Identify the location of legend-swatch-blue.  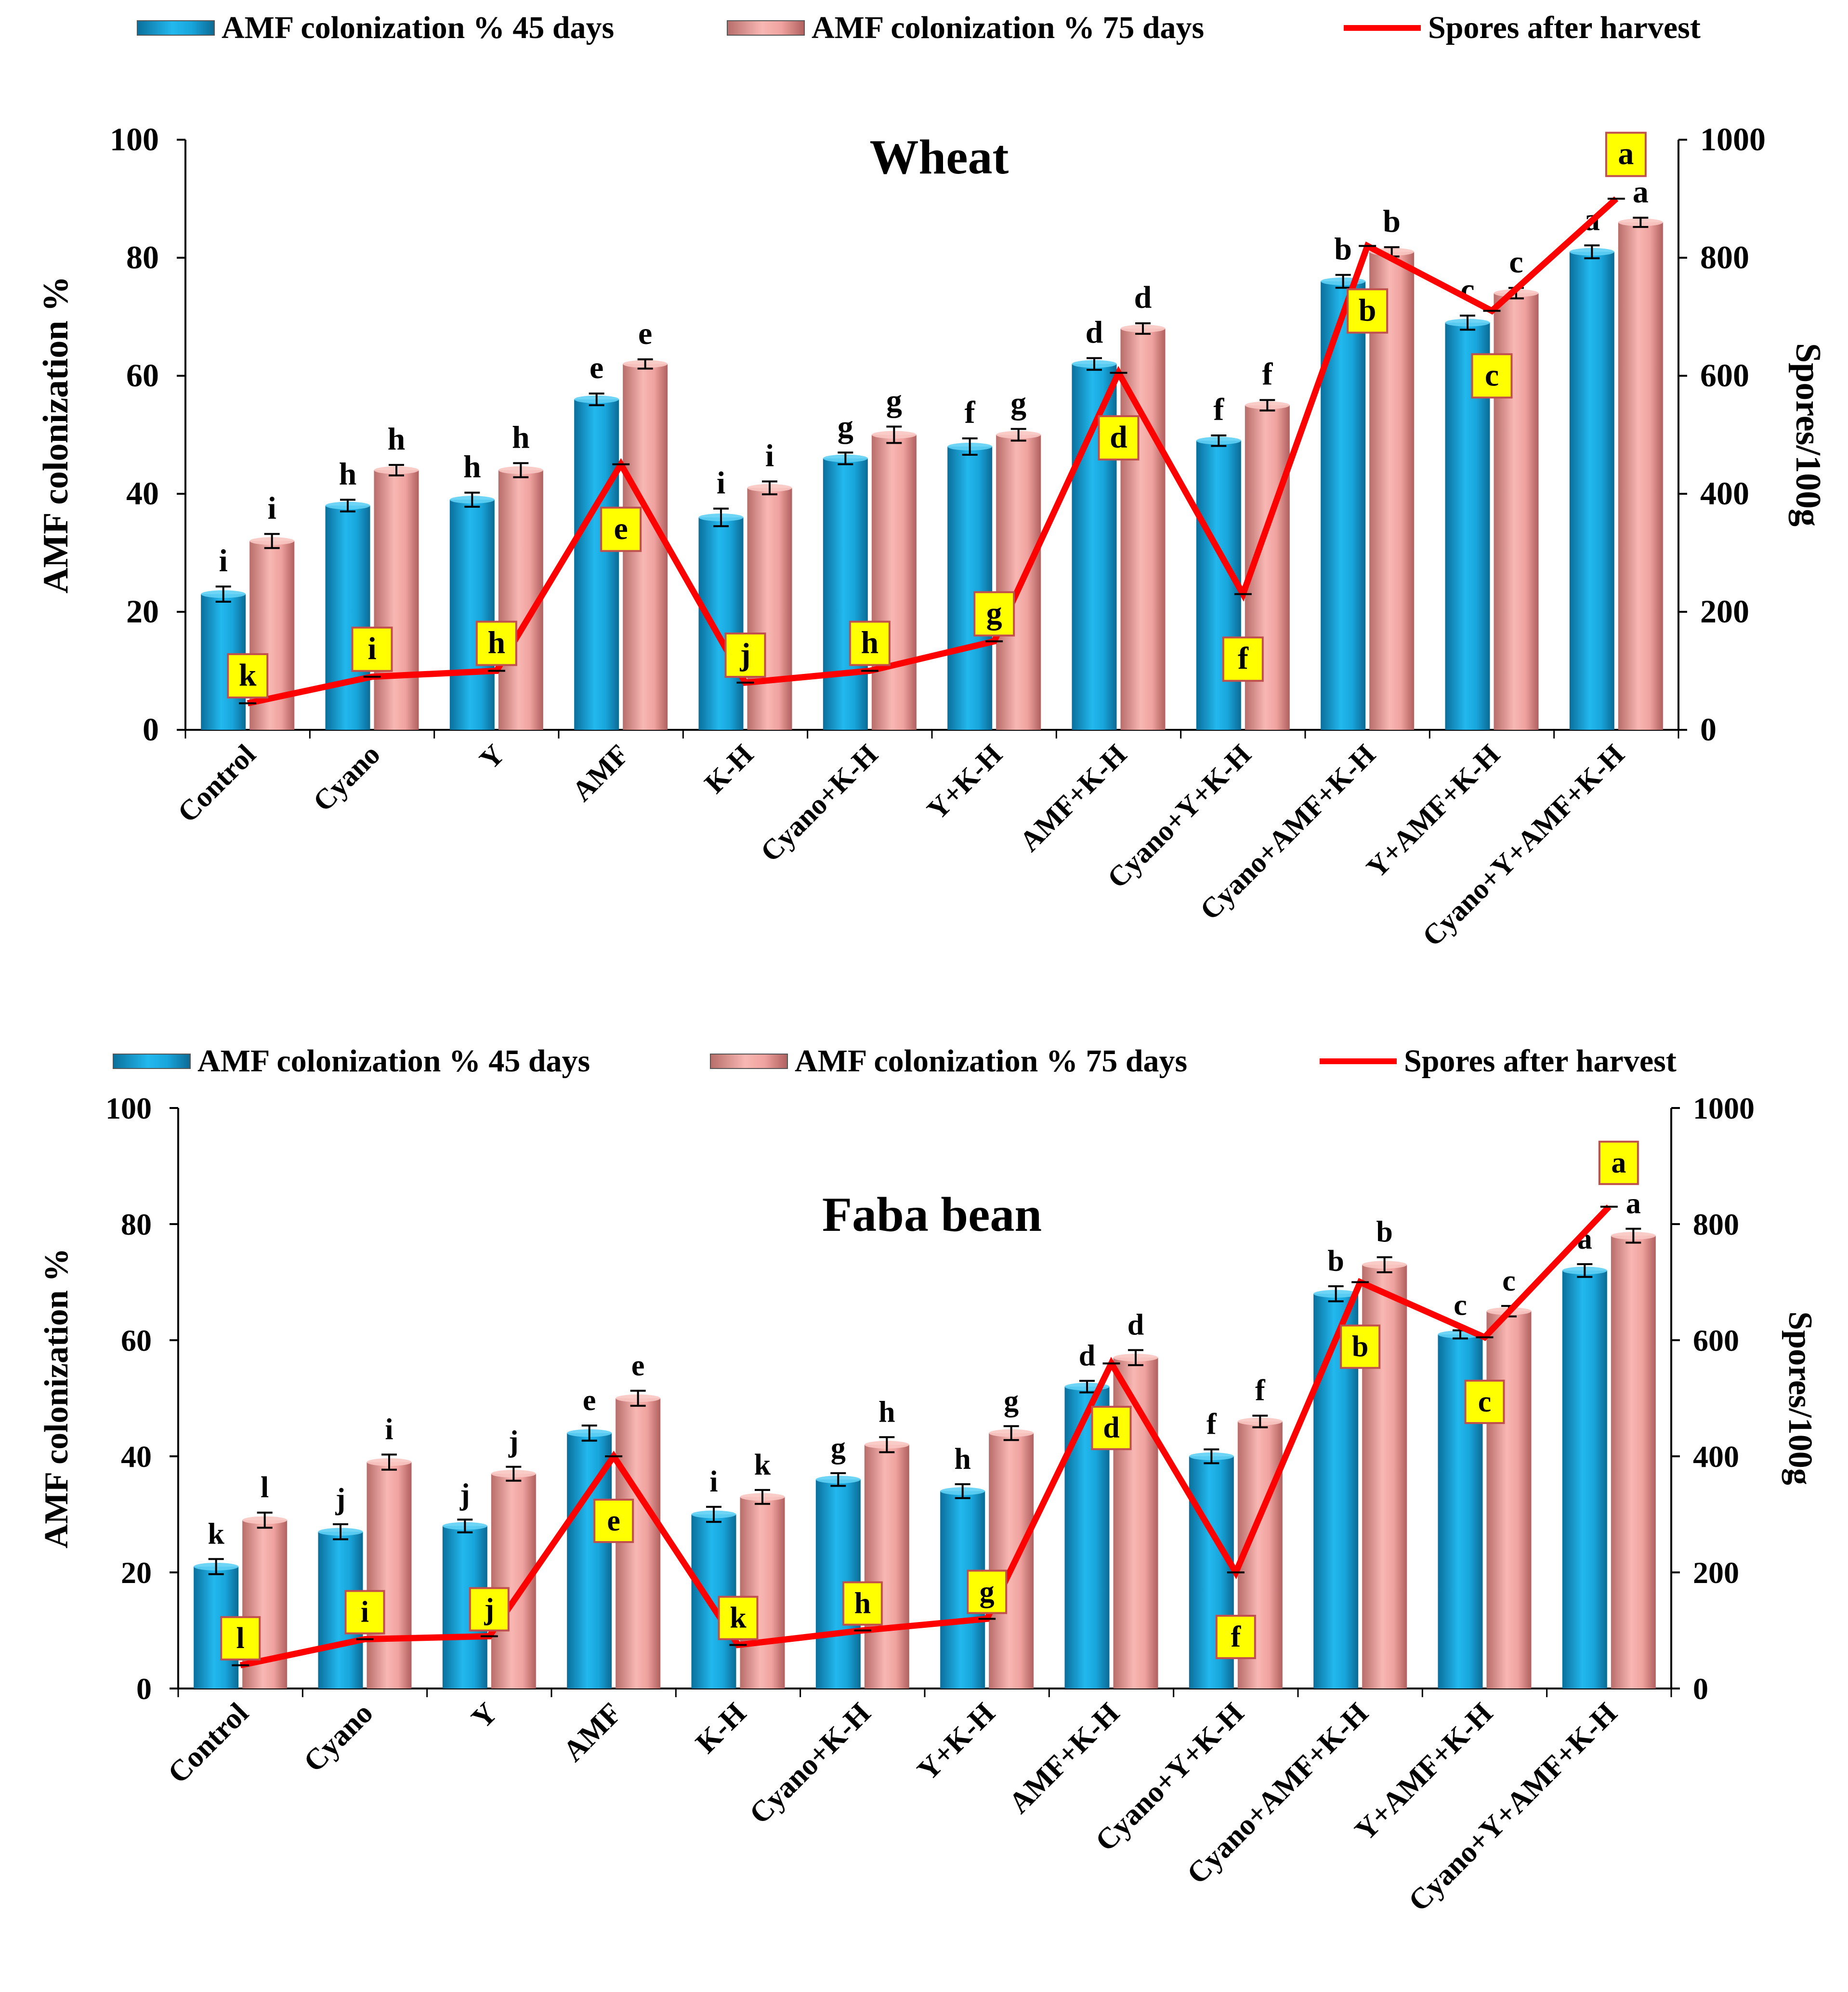
(176, 28).